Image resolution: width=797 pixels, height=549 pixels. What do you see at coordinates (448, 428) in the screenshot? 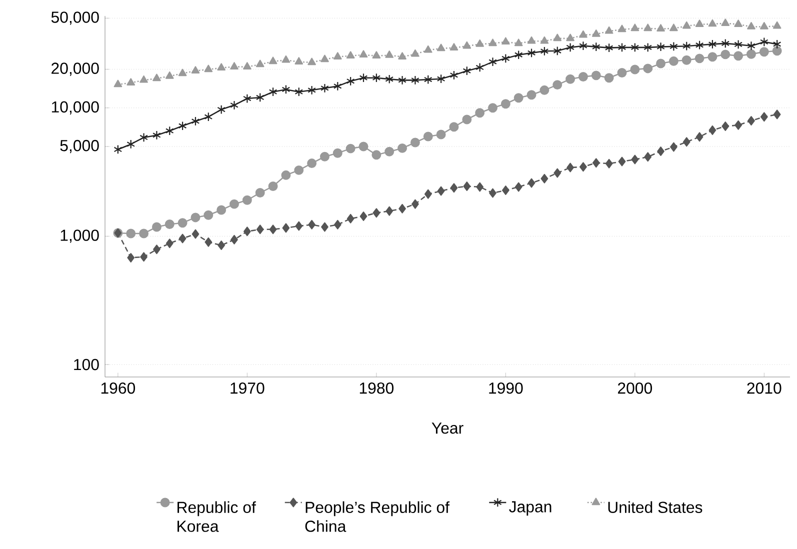
I see `x-axis-title: Year` at bounding box center [448, 428].